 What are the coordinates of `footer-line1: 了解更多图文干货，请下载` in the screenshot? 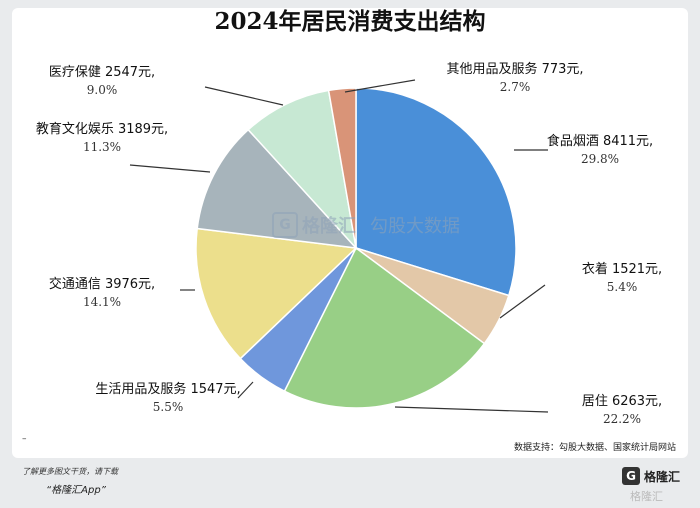 It's located at (70, 471).